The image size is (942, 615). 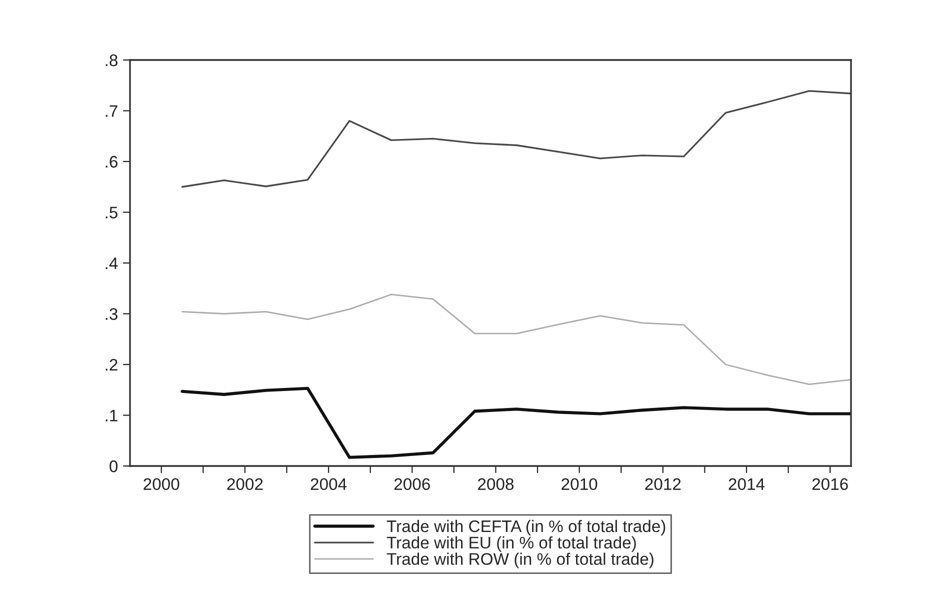 What do you see at coordinates (746, 484) in the screenshot?
I see `x-tick-label: 2014` at bounding box center [746, 484].